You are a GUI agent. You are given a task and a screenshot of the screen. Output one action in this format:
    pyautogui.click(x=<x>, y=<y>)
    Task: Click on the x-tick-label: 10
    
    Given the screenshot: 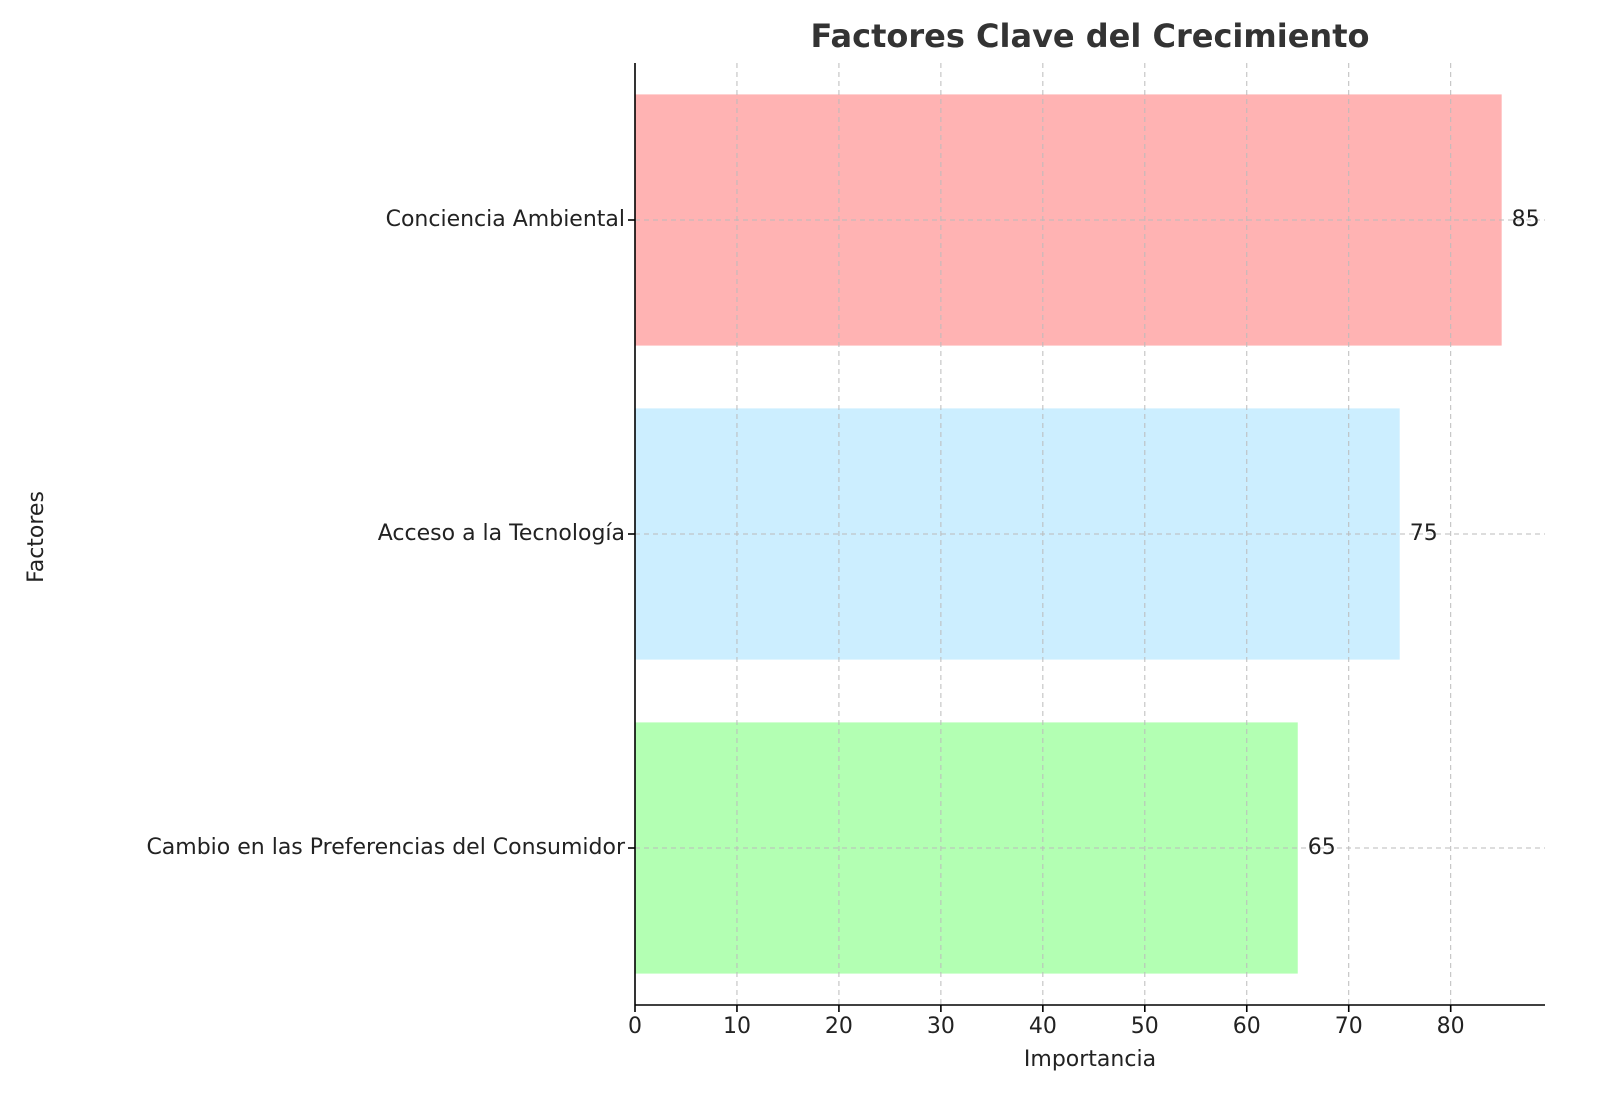 What is the action you would take?
    pyautogui.click(x=737, y=1026)
    